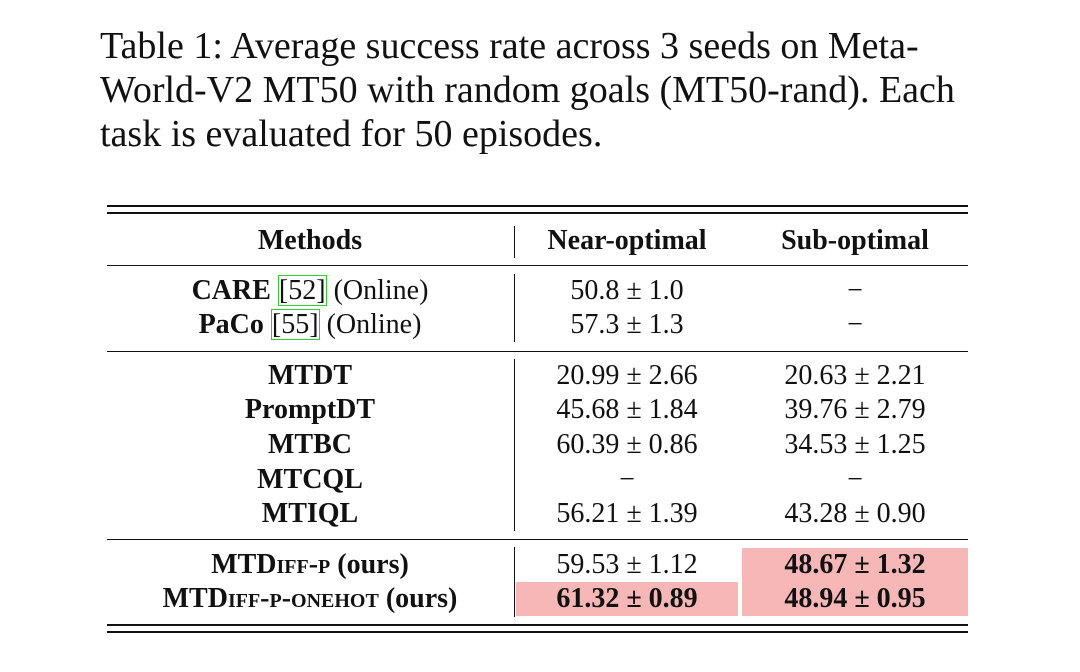 Image resolution: width=1080 pixels, height=672 pixels. Describe the element at coordinates (295, 324) in the screenshot. I see `citation-link: [55]` at that location.